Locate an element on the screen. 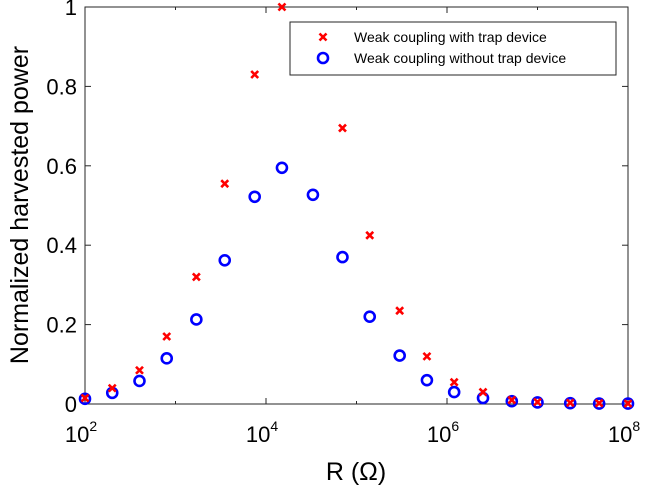  y-axis-label: Normalized harvested power is located at coordinates (20, 205).